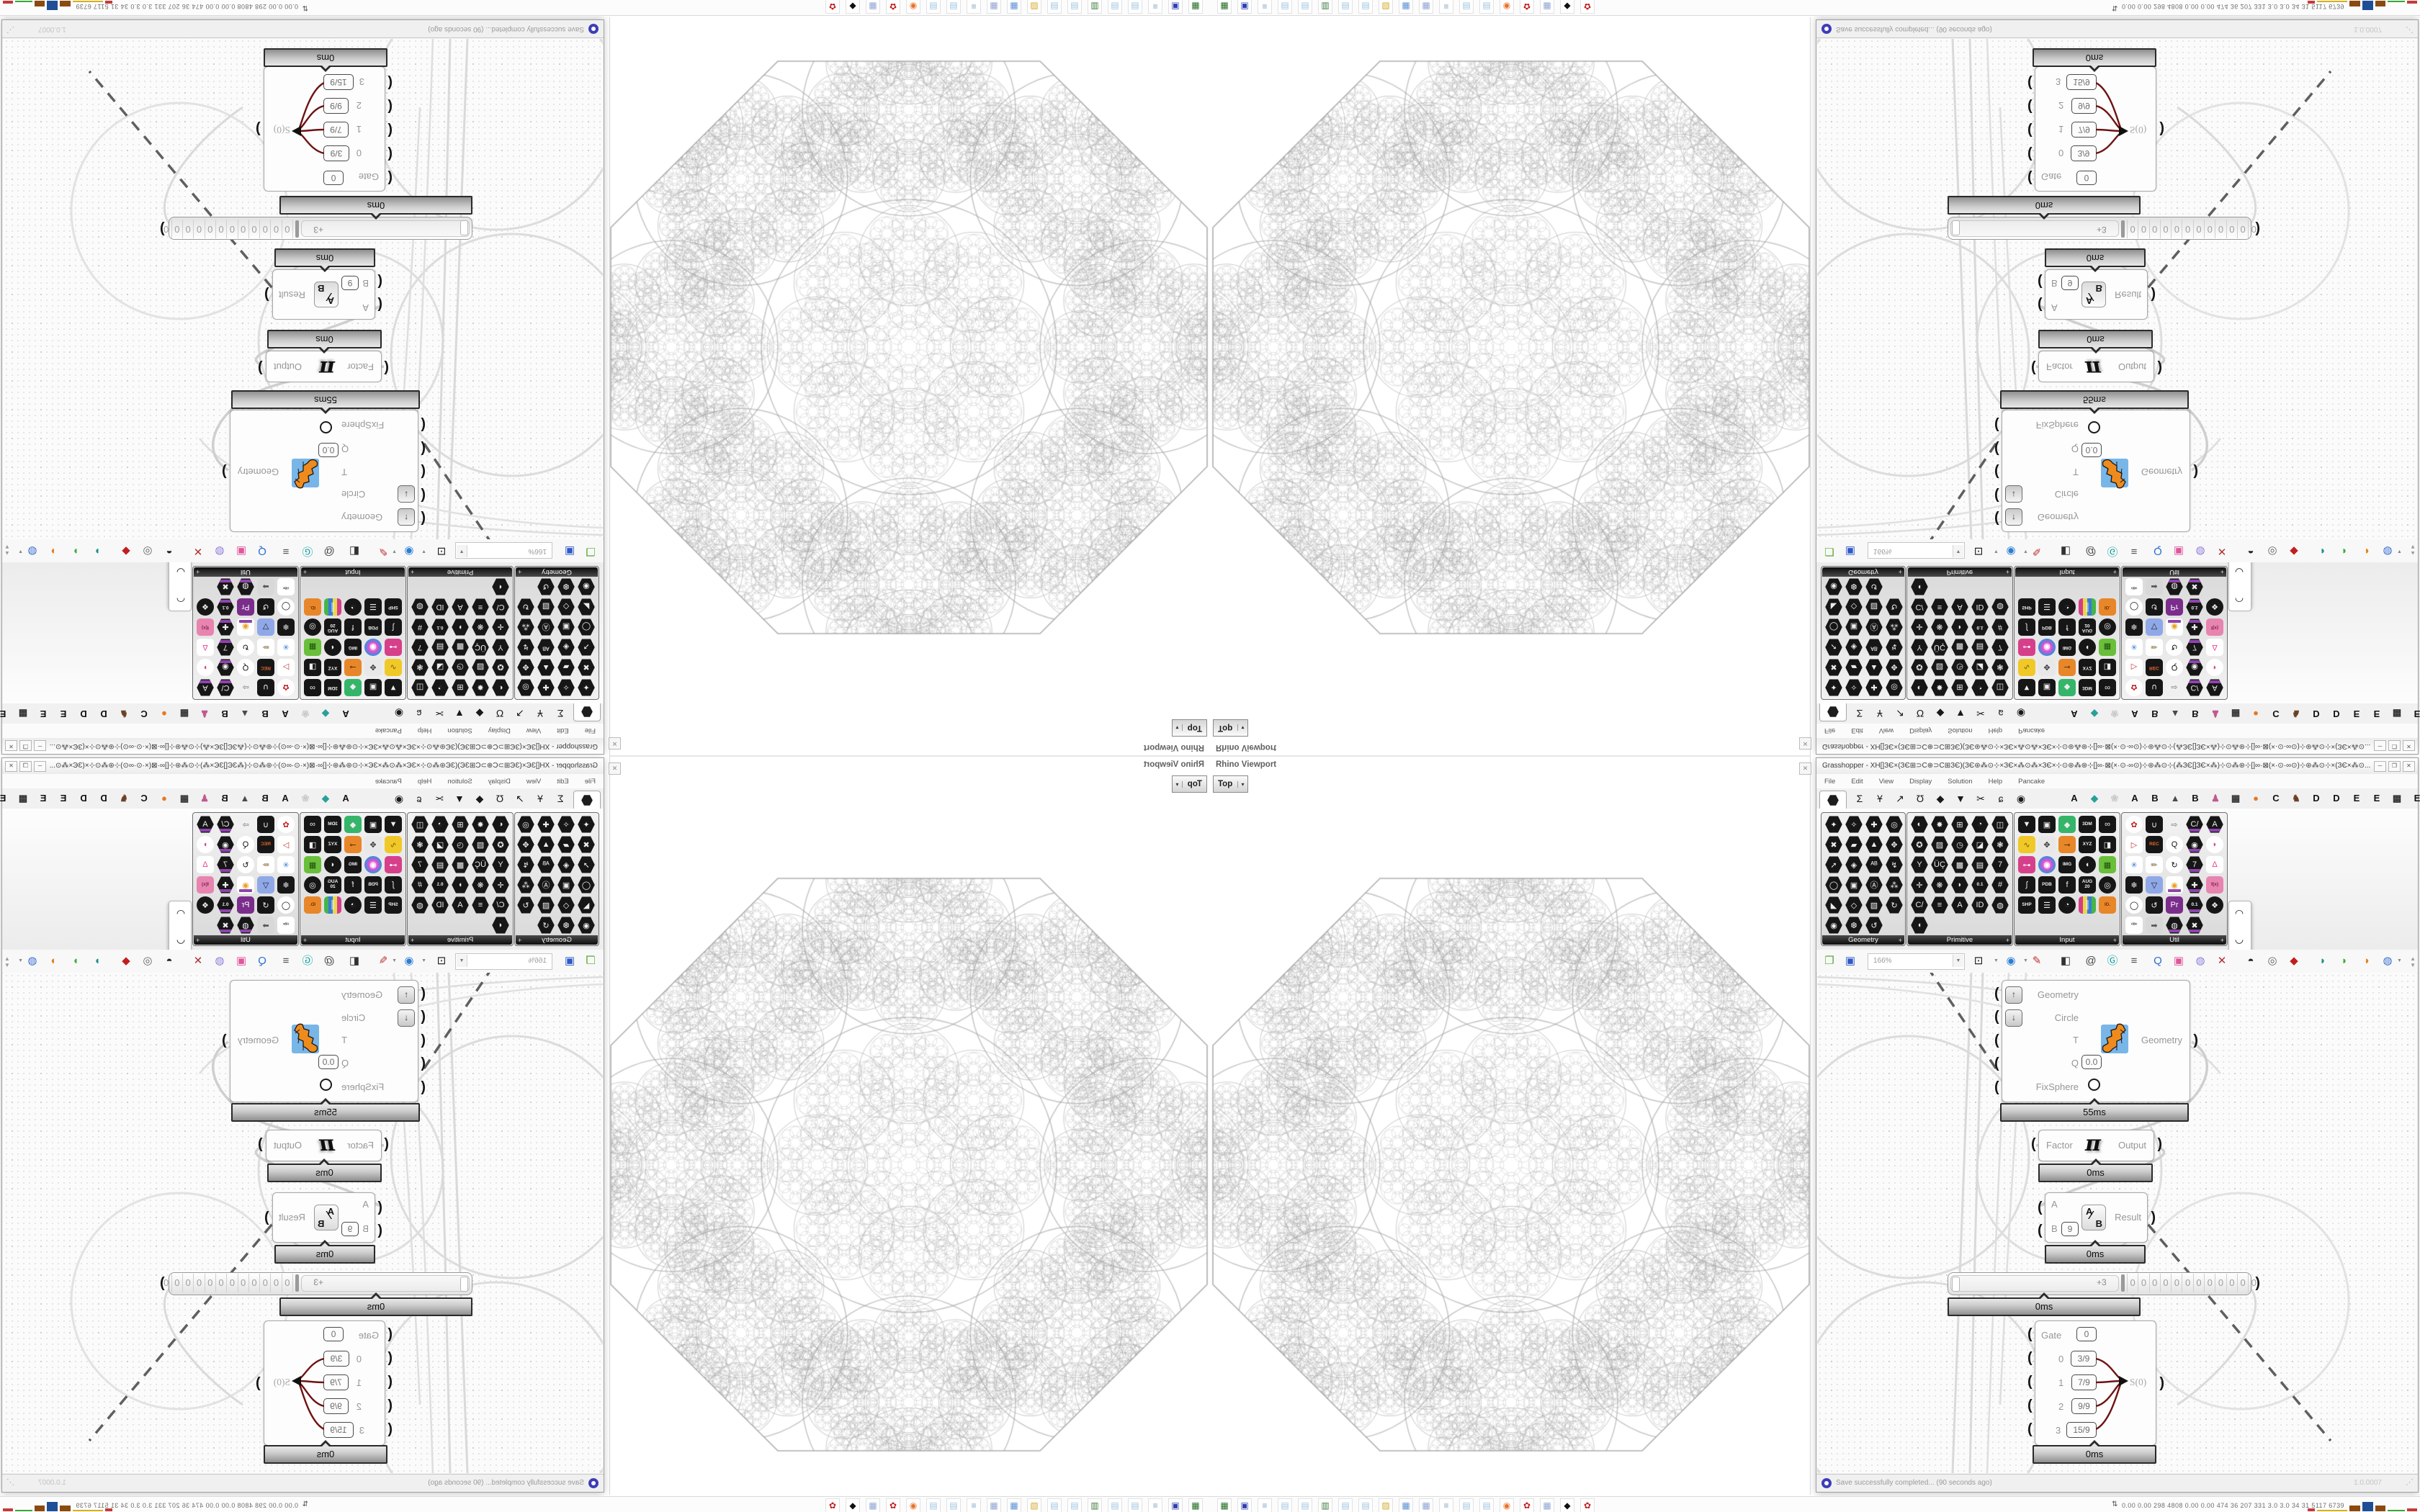 This screenshot has height=1512, width=2420. Describe the element at coordinates (464, 1284) in the screenshot. I see `scrubber-knob` at that location.